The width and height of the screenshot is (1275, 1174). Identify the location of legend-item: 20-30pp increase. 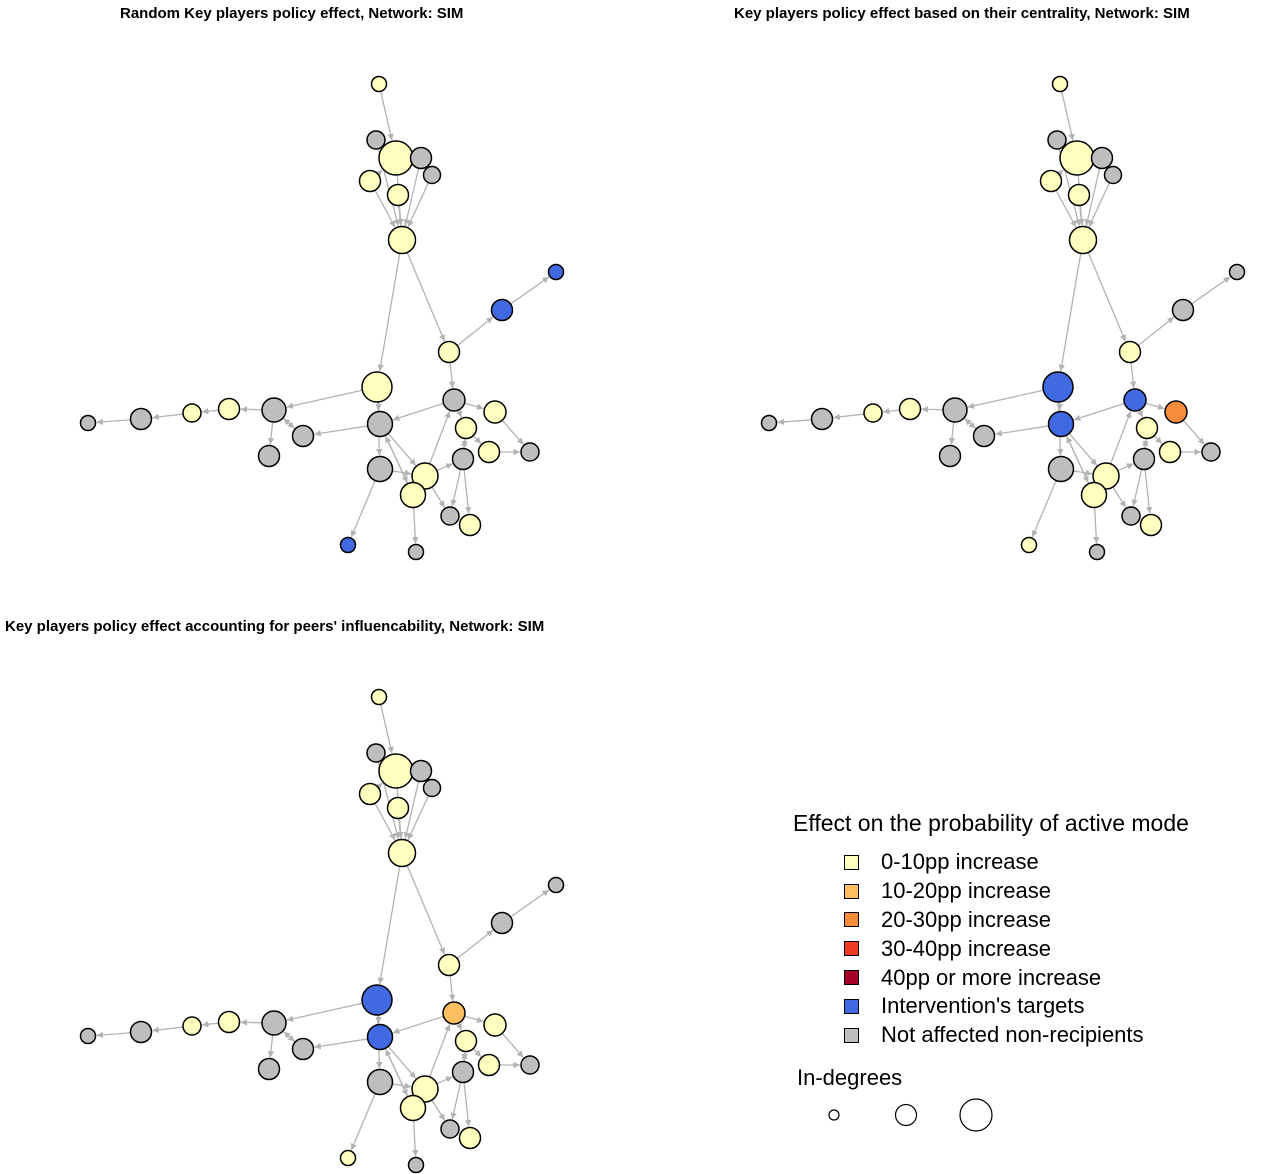
(994, 920).